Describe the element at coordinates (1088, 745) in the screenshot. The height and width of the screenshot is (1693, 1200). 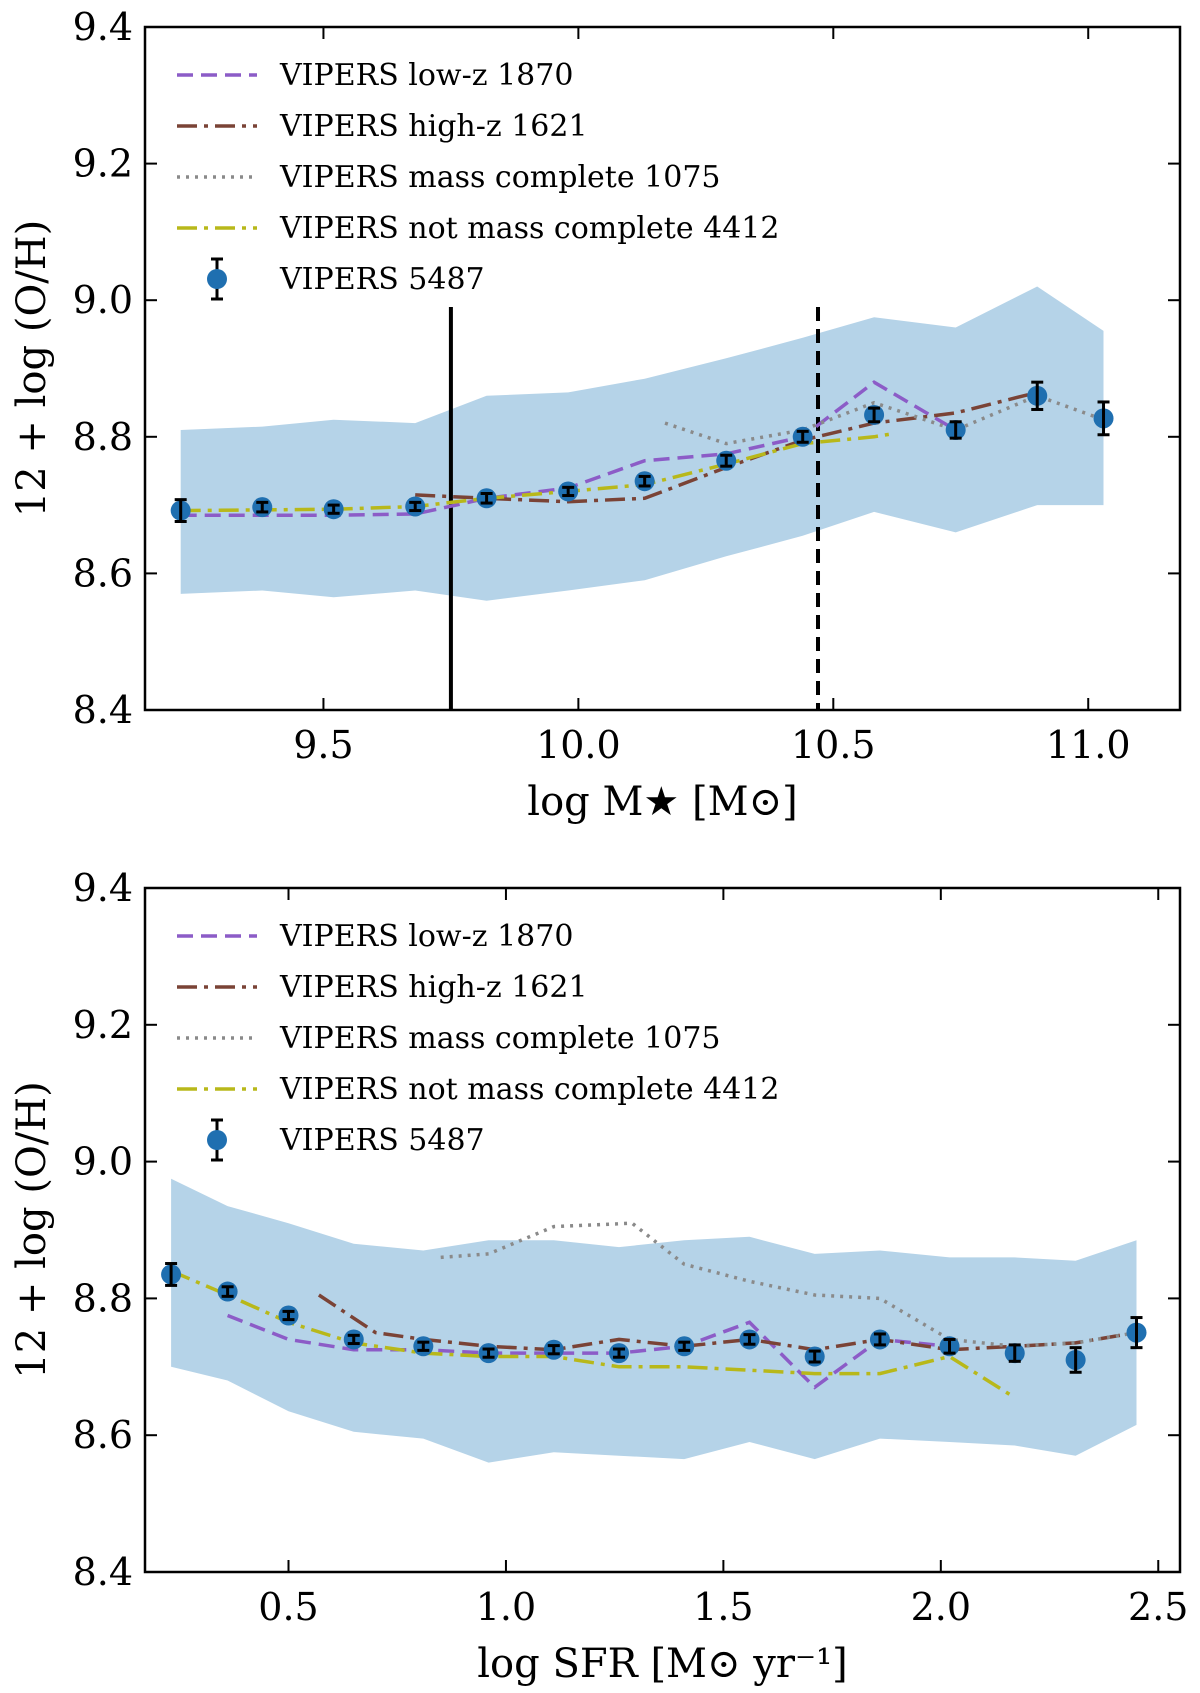
I see `x-tick-label: 11.0` at that location.